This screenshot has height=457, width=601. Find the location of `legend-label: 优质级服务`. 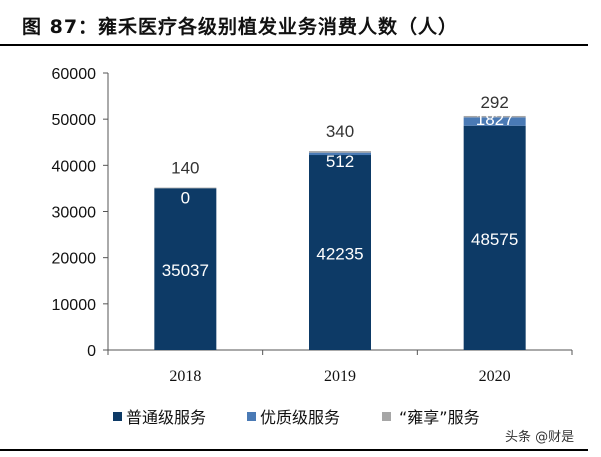

legend-label: 优质级服务 is located at coordinates (300, 417).